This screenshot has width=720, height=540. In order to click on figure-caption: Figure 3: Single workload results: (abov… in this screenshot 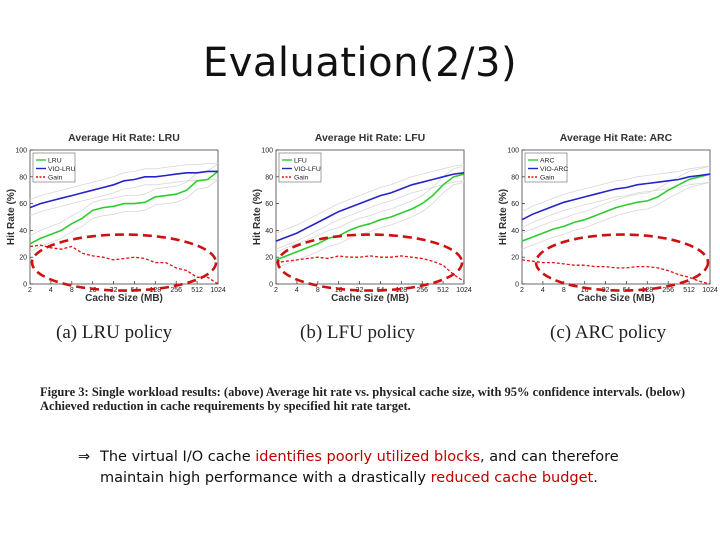, I will do `click(363, 399)`.